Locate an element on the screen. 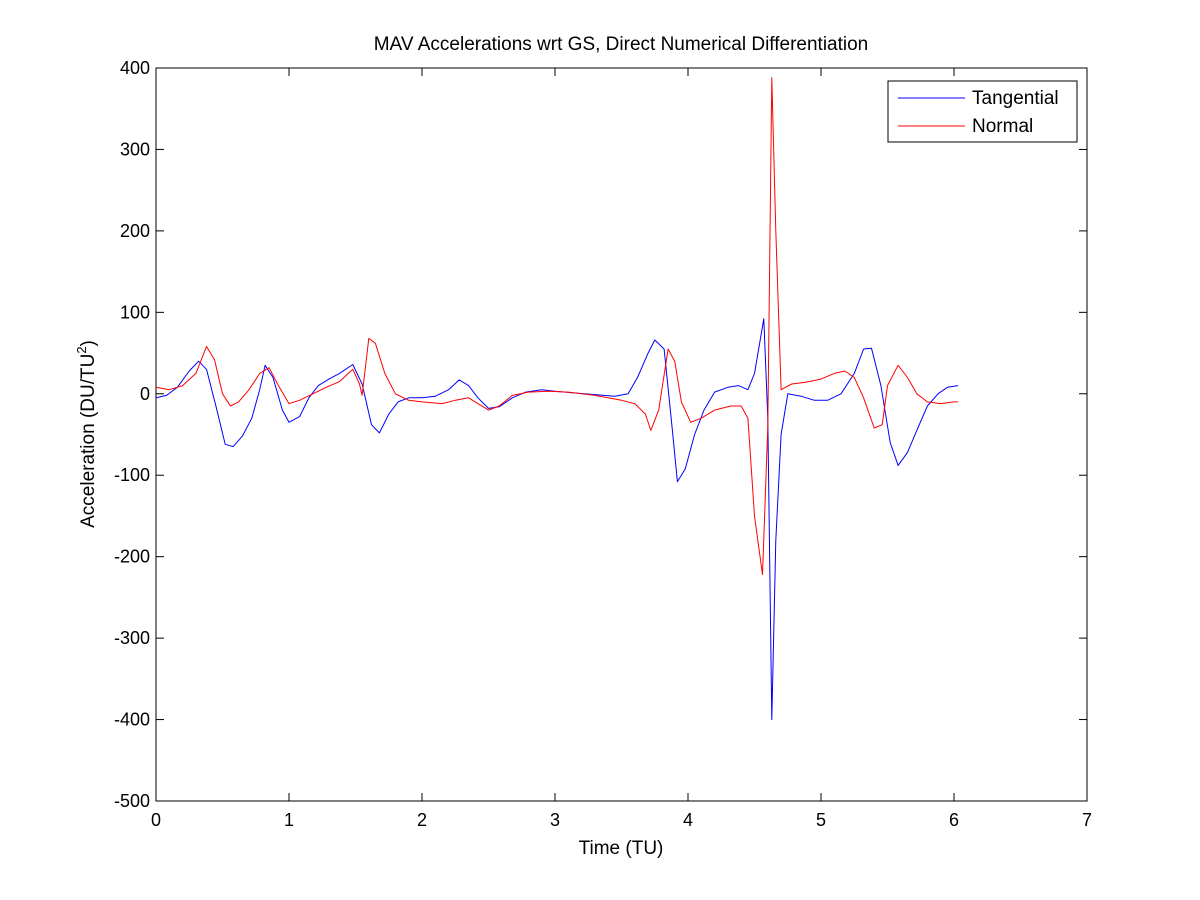  legend-box is located at coordinates (982, 111).